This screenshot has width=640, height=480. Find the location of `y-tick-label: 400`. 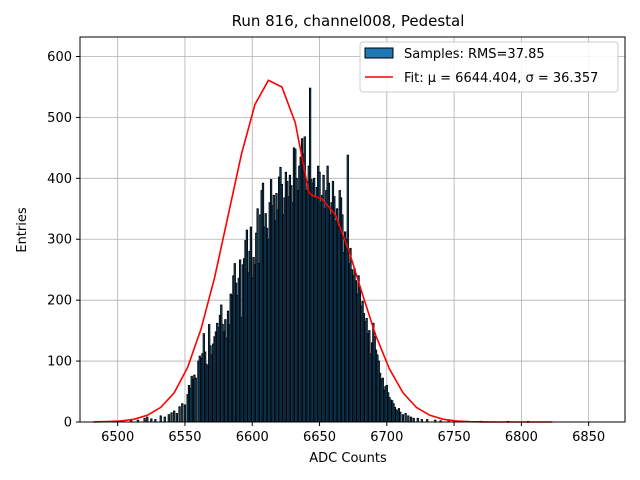

y-tick-label: 400 is located at coordinates (59, 179).